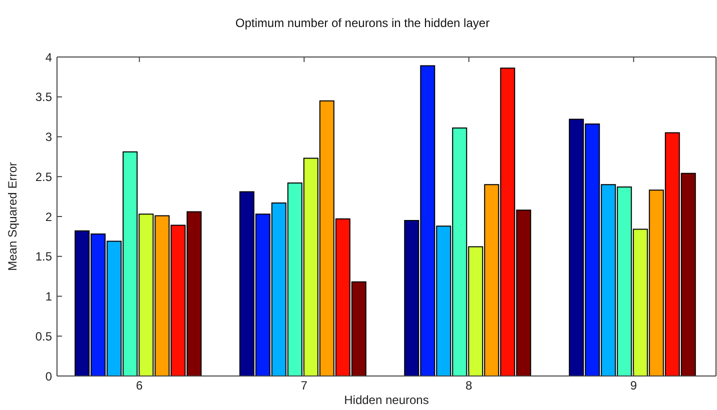  What do you see at coordinates (43, 336) in the screenshot?
I see `y-tick-label: 0.5` at bounding box center [43, 336].